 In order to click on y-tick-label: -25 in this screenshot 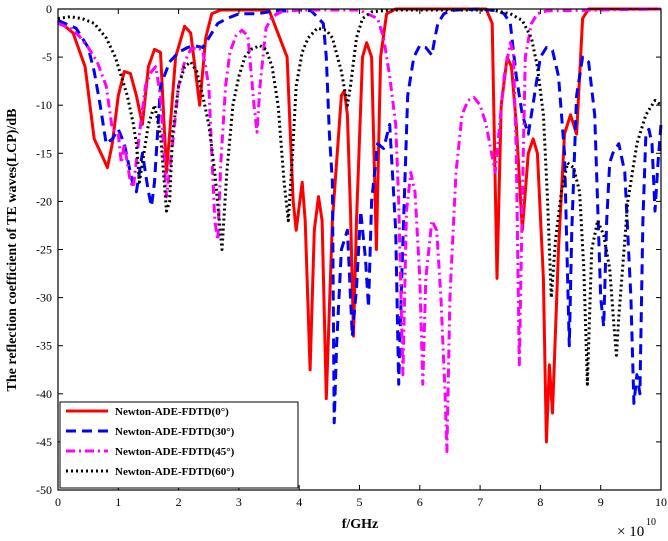, I will do `click(44, 250)`.